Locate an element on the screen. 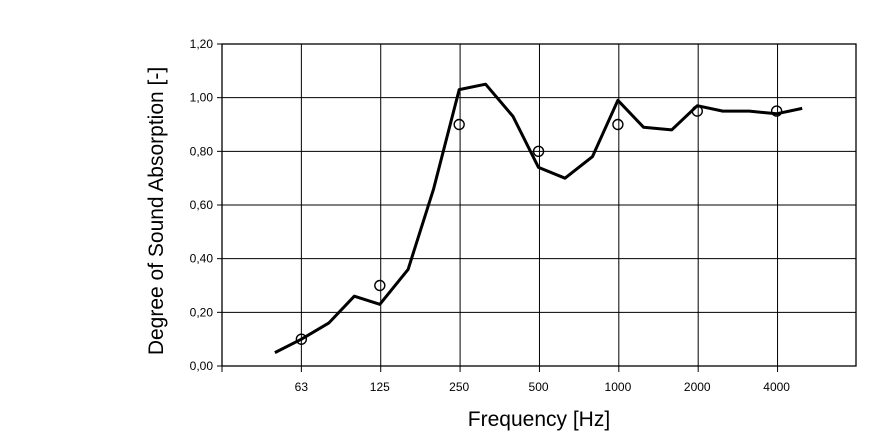  y-tick-label: 1,00 is located at coordinates (202, 98).